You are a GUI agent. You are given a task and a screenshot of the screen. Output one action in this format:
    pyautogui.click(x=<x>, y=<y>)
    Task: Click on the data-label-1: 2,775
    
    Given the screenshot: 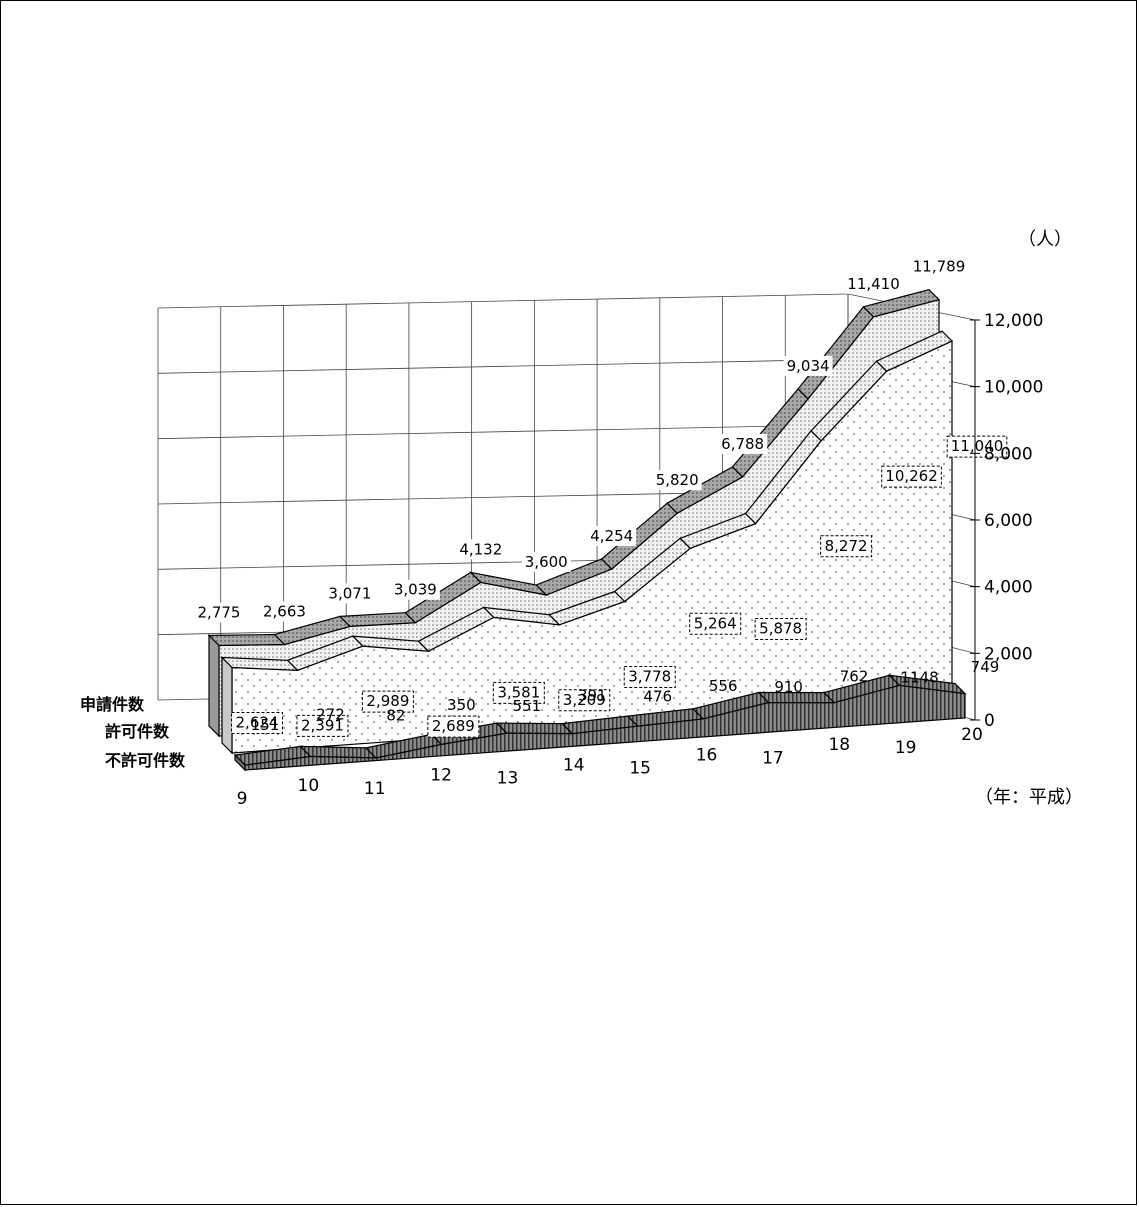 What is the action you would take?
    pyautogui.click(x=219, y=613)
    